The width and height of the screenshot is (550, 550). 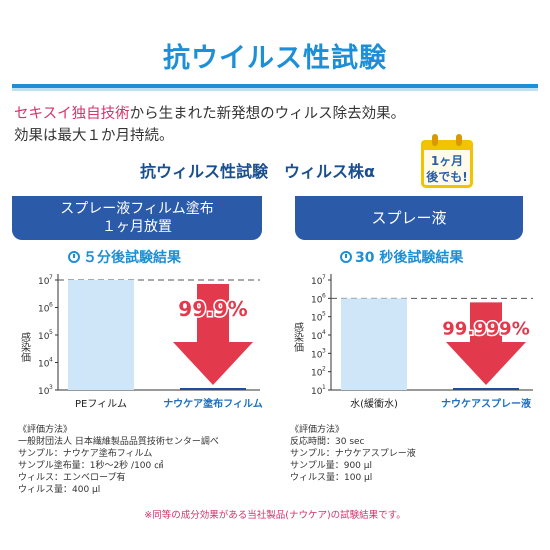 What do you see at coordinates (298, 336) in the screenshot?
I see `right-y-axis-label: 感染価` at bounding box center [298, 336].